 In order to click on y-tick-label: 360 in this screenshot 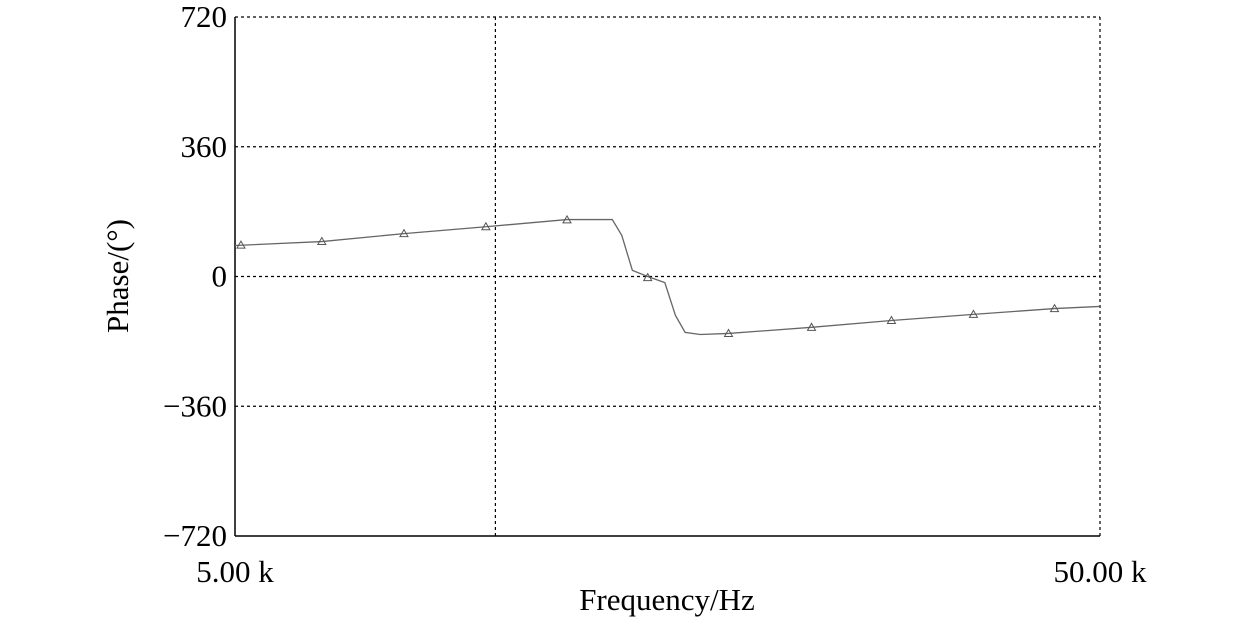, I will do `click(204, 146)`.